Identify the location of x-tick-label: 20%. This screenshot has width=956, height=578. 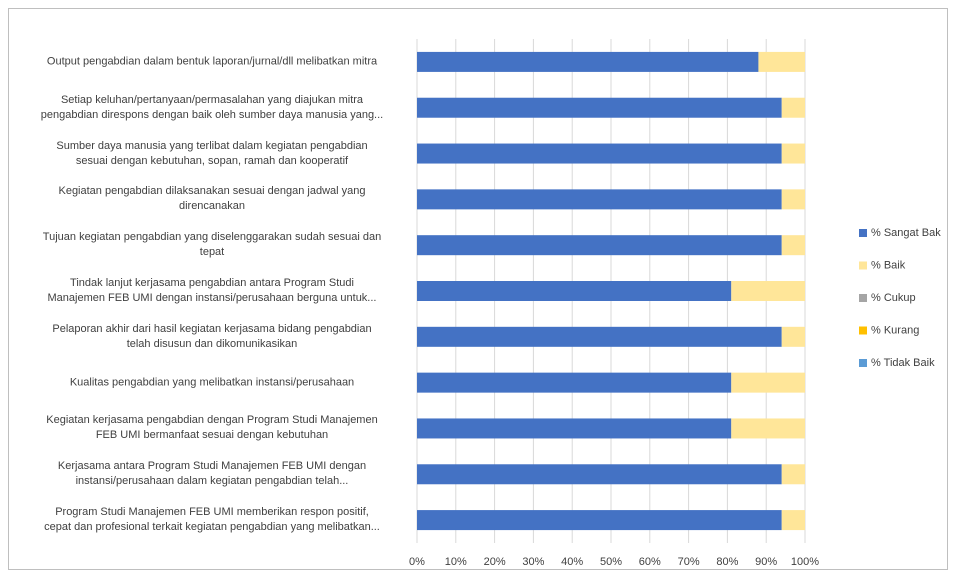
(495, 562).